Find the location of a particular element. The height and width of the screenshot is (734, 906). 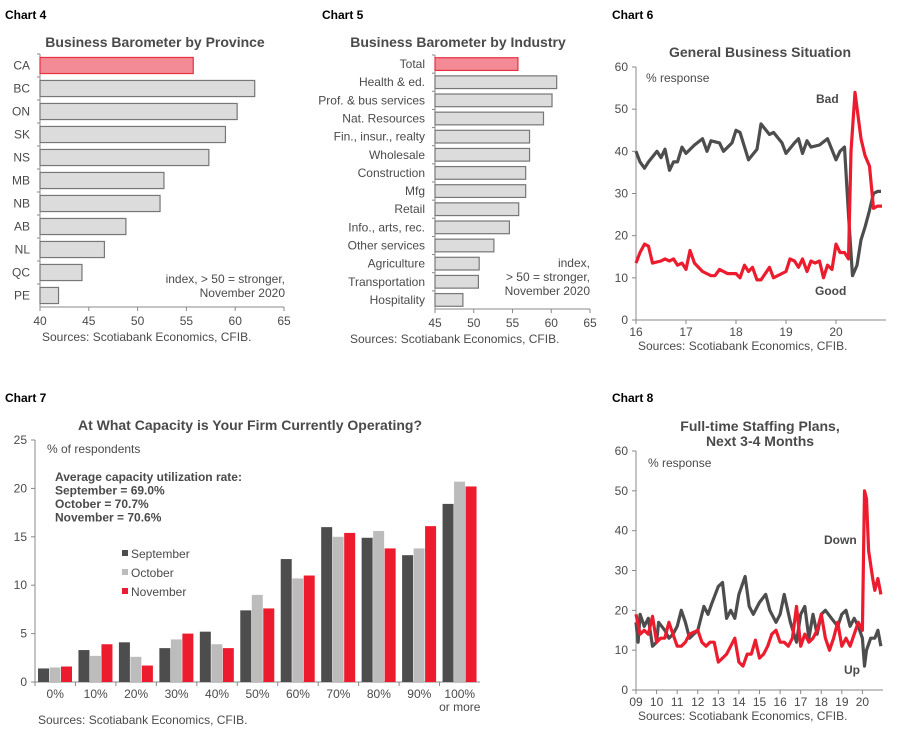

bar-november-80pct is located at coordinates (390, 615).